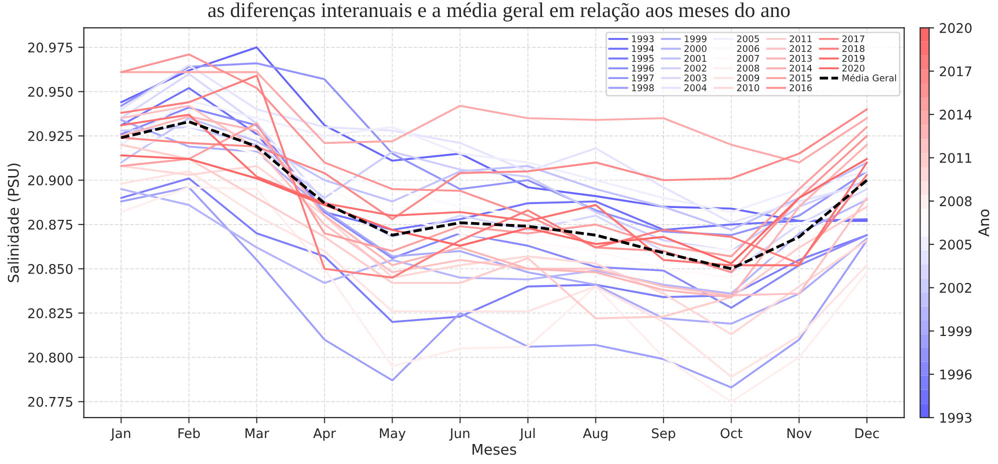  I want to click on color-bar-label: 2005, so click(956, 245).